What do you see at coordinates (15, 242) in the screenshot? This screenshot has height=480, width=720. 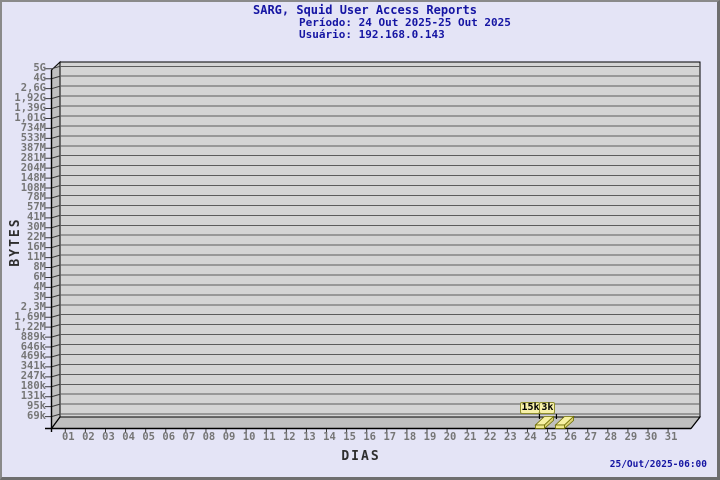 I see `y-axis-title: BYTES` at bounding box center [15, 242].